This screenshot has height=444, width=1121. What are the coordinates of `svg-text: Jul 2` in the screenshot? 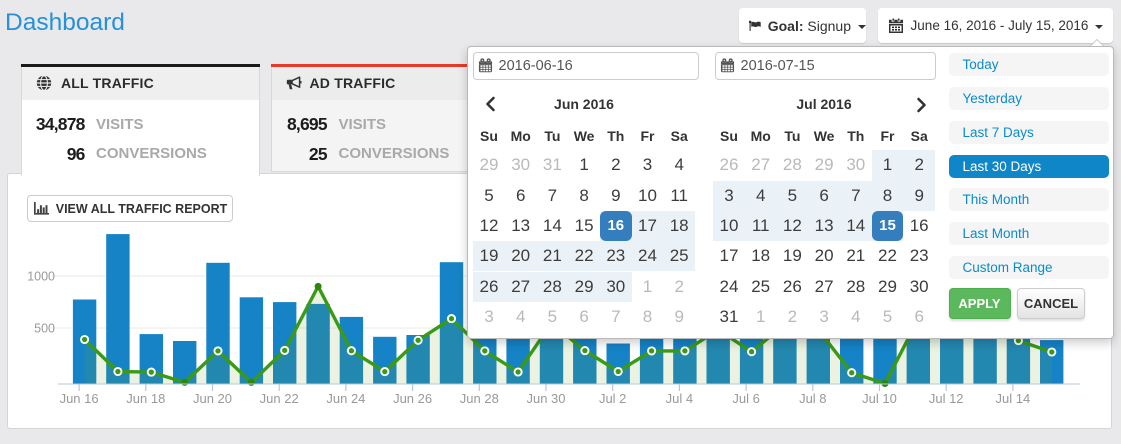 It's located at (612, 398).